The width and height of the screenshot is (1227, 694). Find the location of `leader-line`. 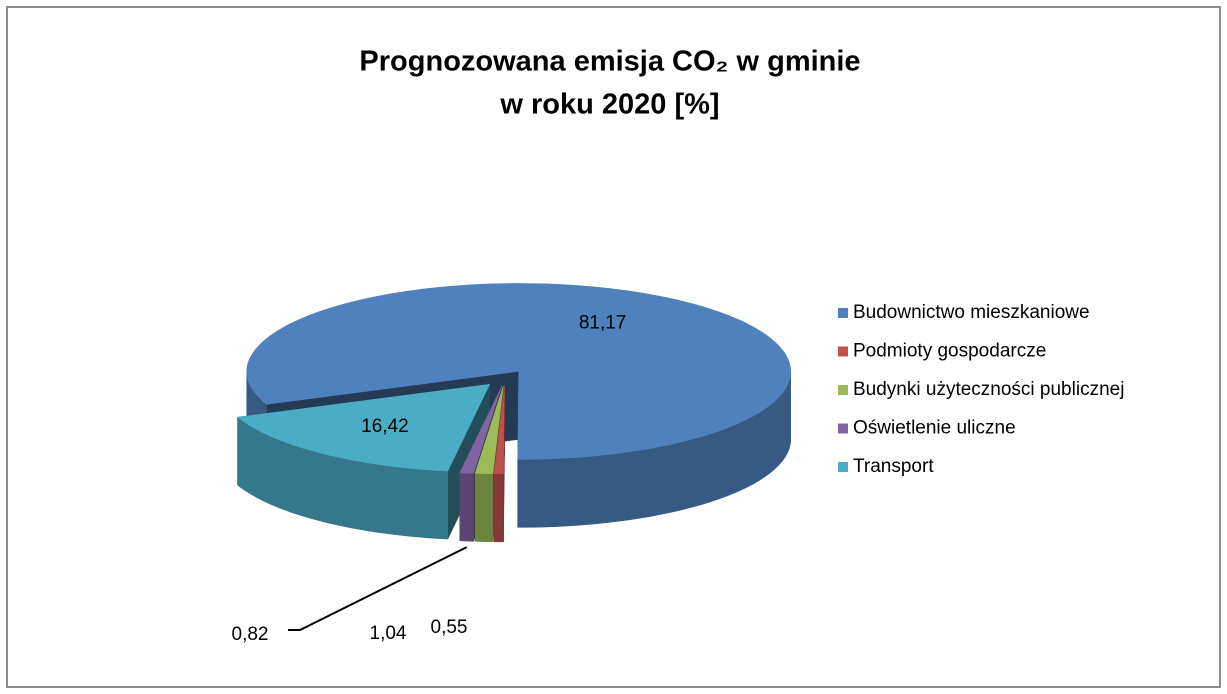

leader-line is located at coordinates (378, 588).